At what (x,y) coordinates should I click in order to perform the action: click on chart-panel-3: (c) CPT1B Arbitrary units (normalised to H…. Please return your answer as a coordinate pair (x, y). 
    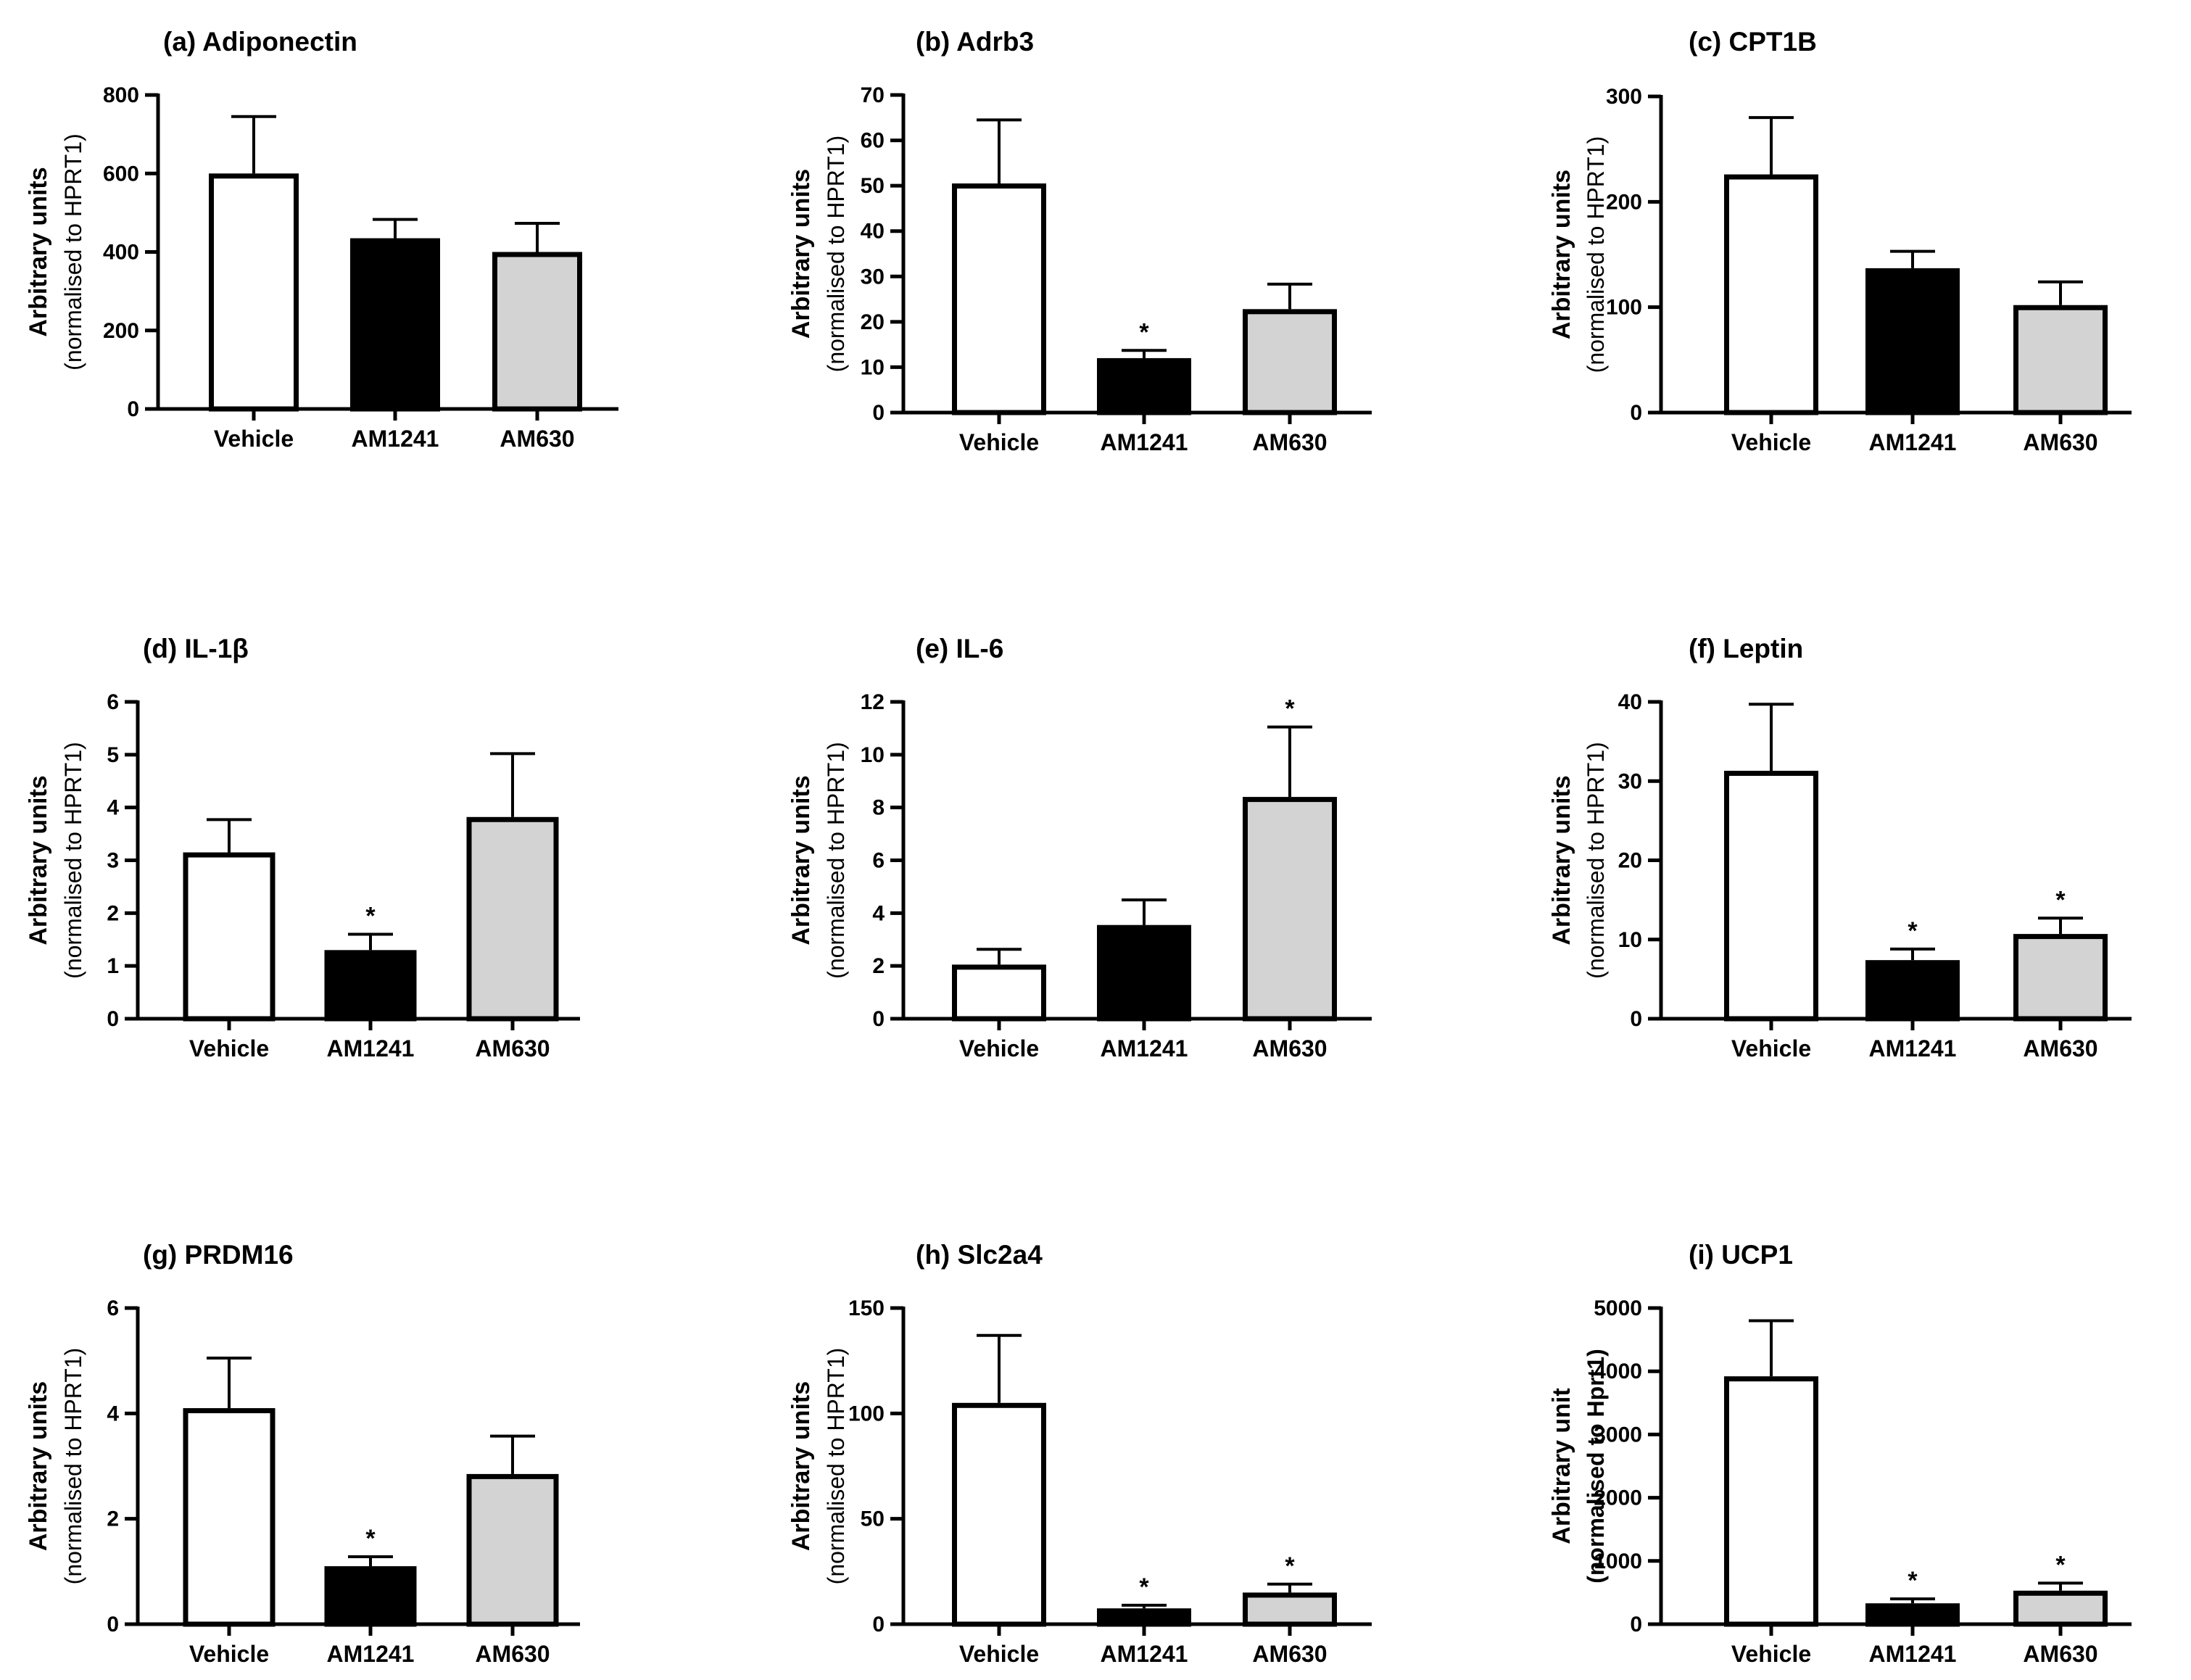
    Looking at the image, I should click on (1840, 241).